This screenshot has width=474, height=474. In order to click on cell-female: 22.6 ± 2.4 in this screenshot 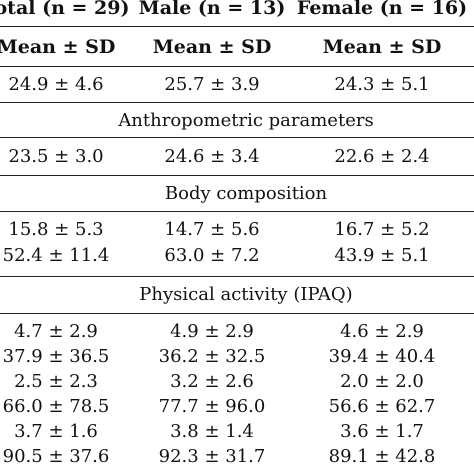, I will do `click(382, 156)`.